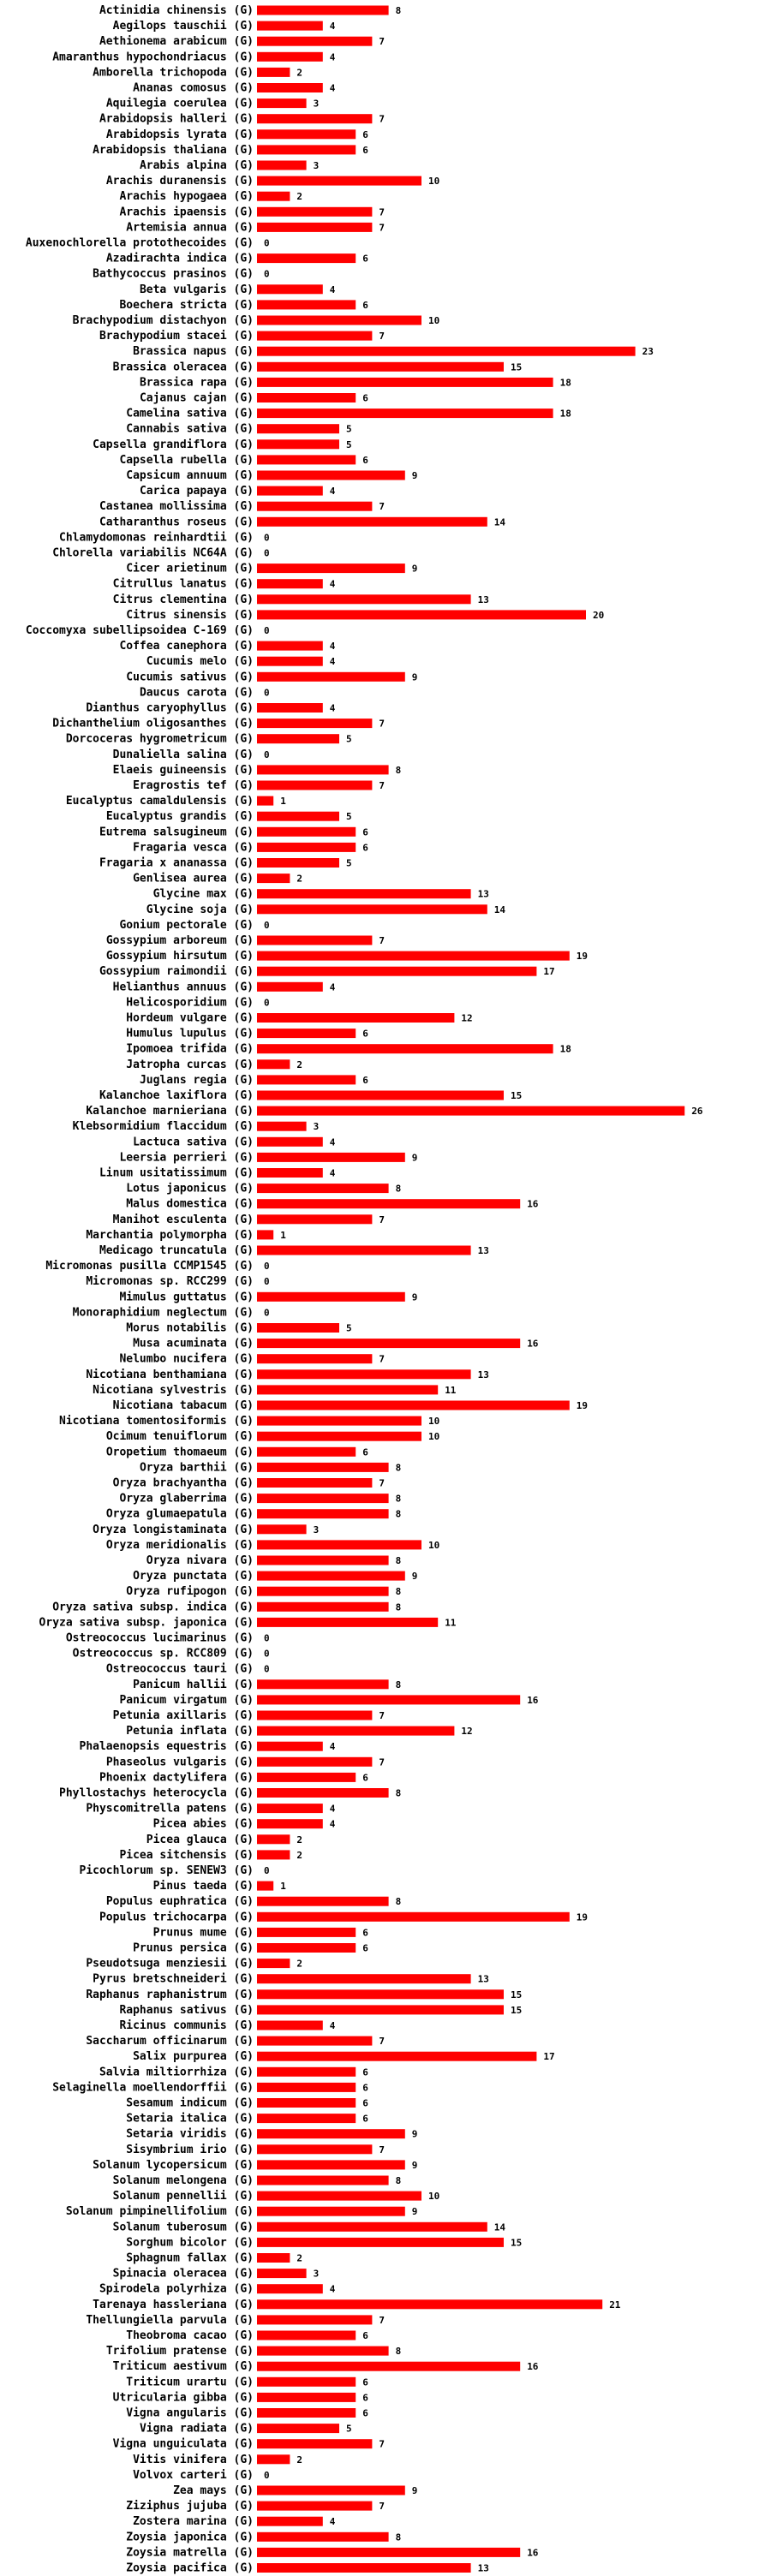 Image resolution: width=771 pixels, height=2576 pixels. I want to click on category-label: Ipomoea trifida (G), so click(190, 1050).